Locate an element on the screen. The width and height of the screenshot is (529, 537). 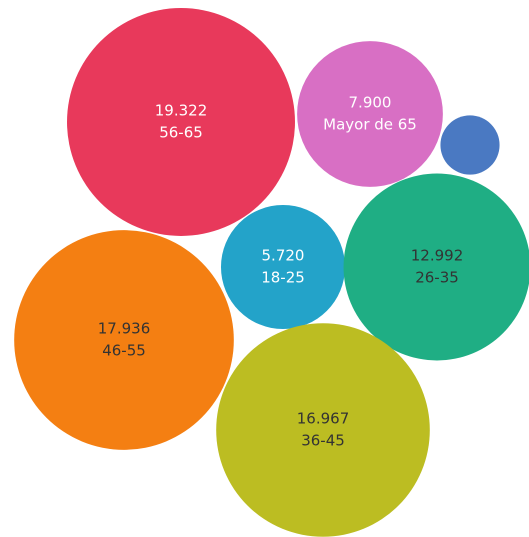
category-label: 36-45 is located at coordinates (323, 441).